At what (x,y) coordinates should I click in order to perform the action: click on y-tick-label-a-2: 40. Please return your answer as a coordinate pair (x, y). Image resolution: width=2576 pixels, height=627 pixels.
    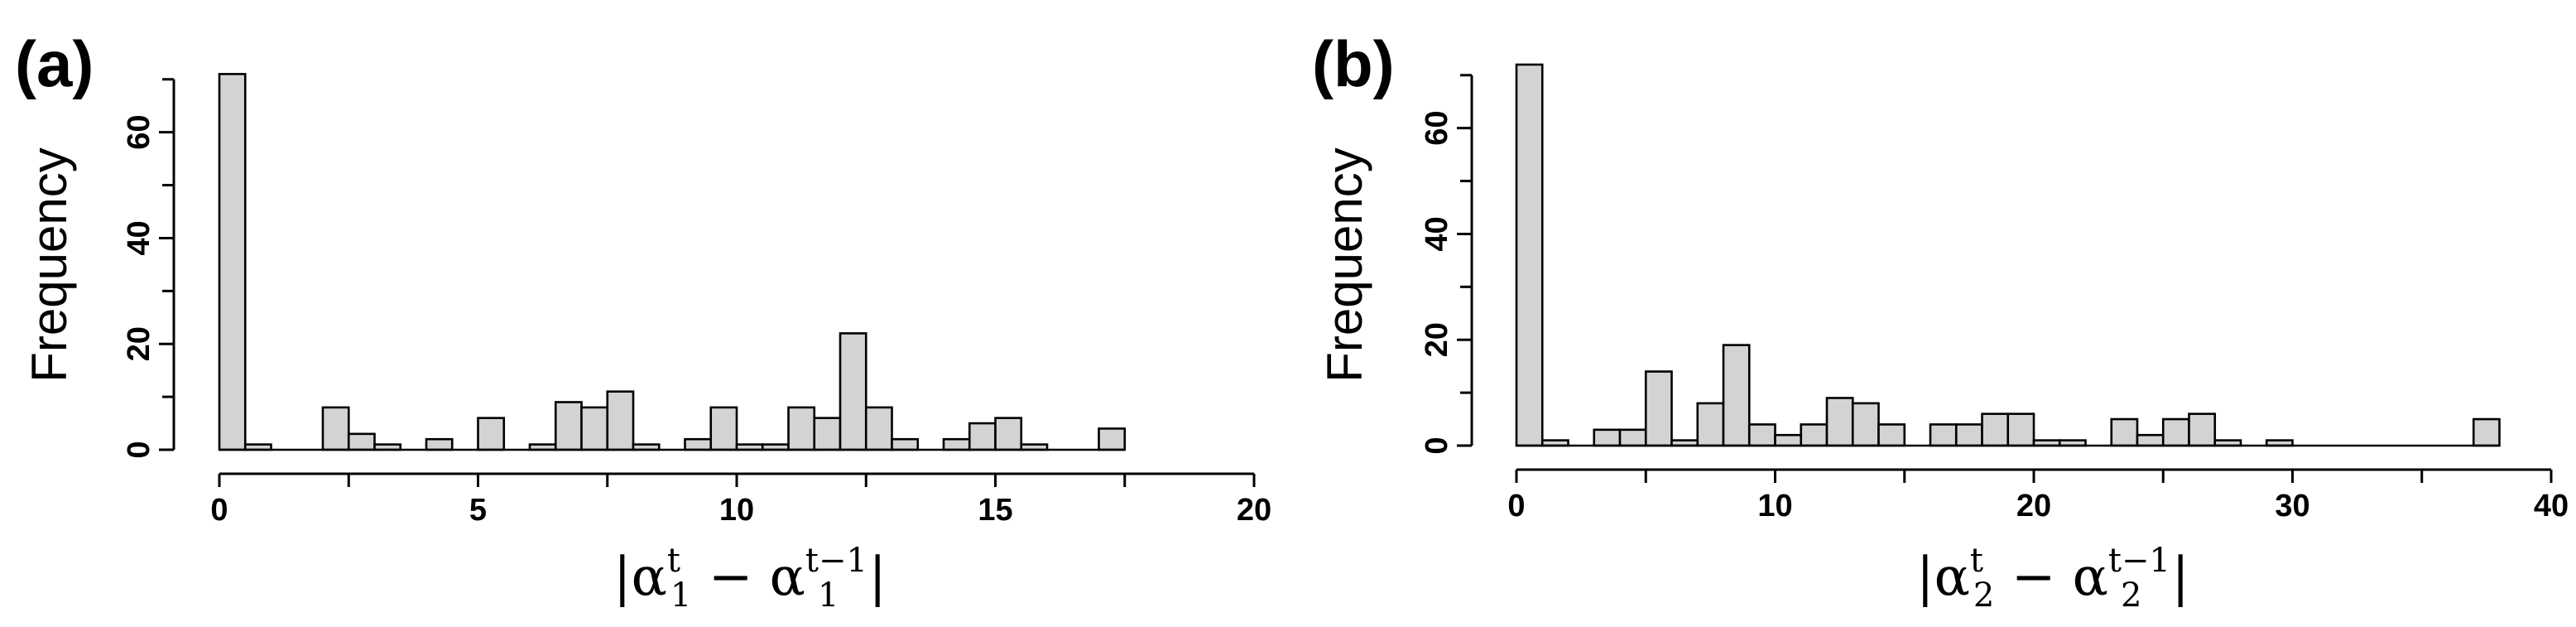
    Looking at the image, I should click on (139, 237).